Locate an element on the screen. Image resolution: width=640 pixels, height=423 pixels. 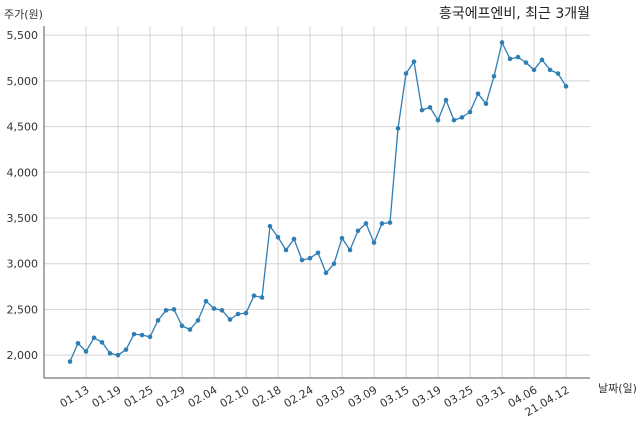
y-tick-label: 4,500 is located at coordinates (23, 127).